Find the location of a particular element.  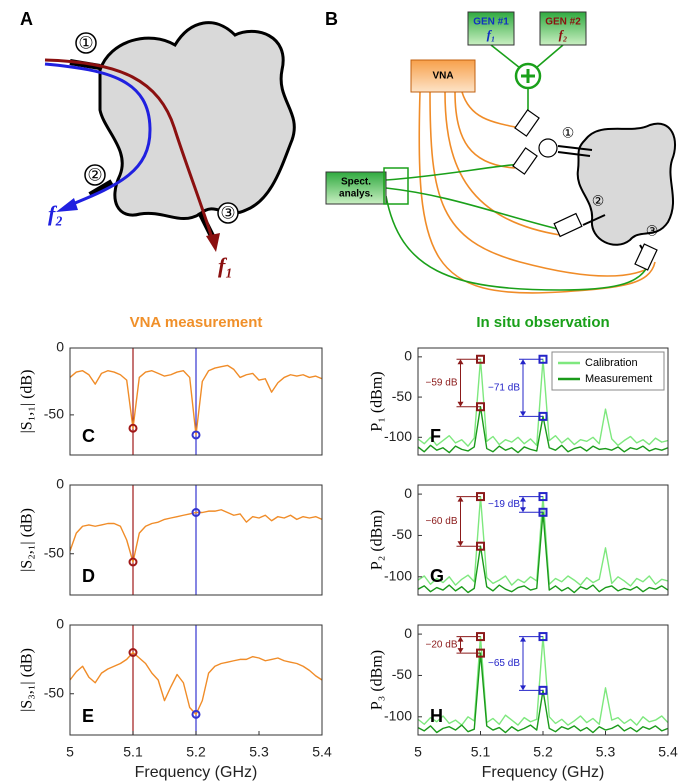

vna-label: VNA is located at coordinates (442, 76).